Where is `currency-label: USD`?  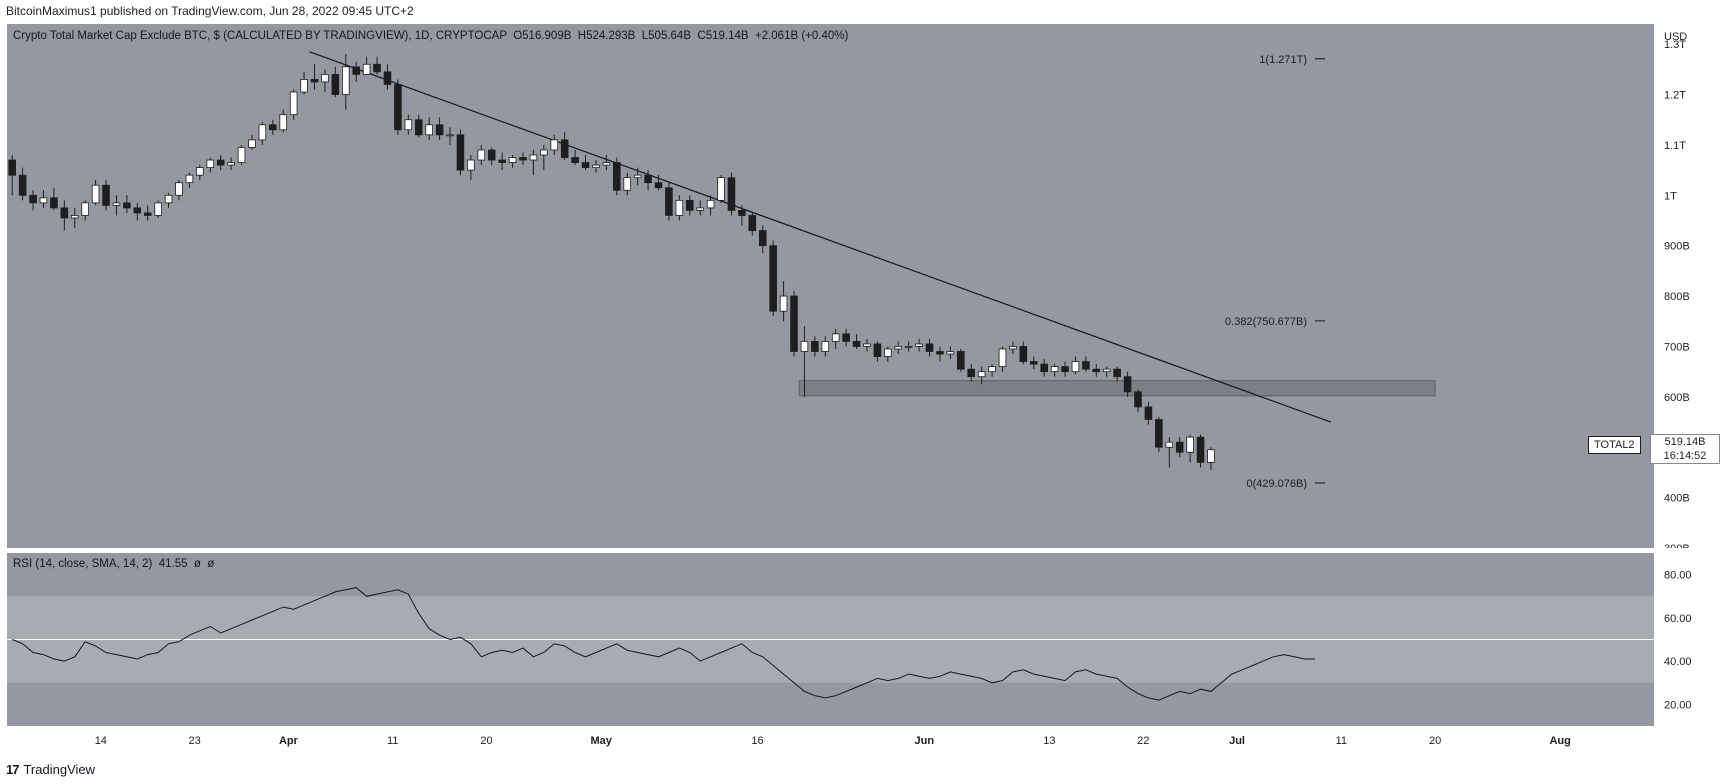
currency-label: USD is located at coordinates (1675, 37).